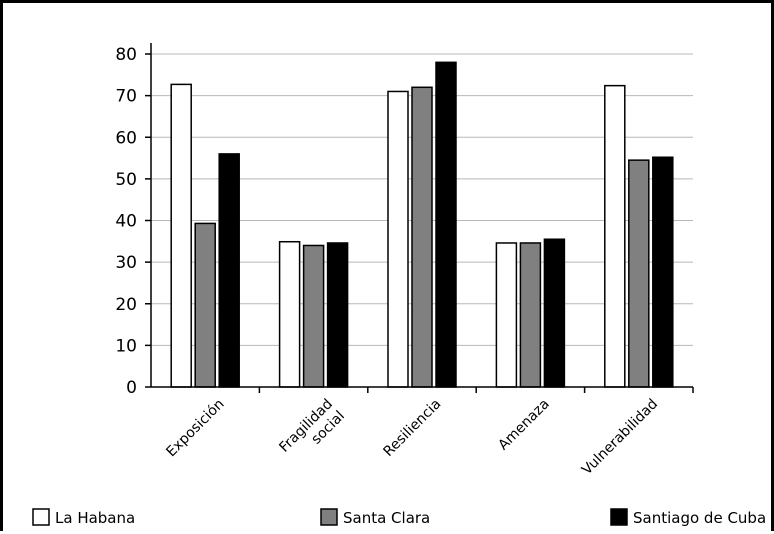  Describe the element at coordinates (126, 138) in the screenshot. I see `y-tick-label: 60` at that location.